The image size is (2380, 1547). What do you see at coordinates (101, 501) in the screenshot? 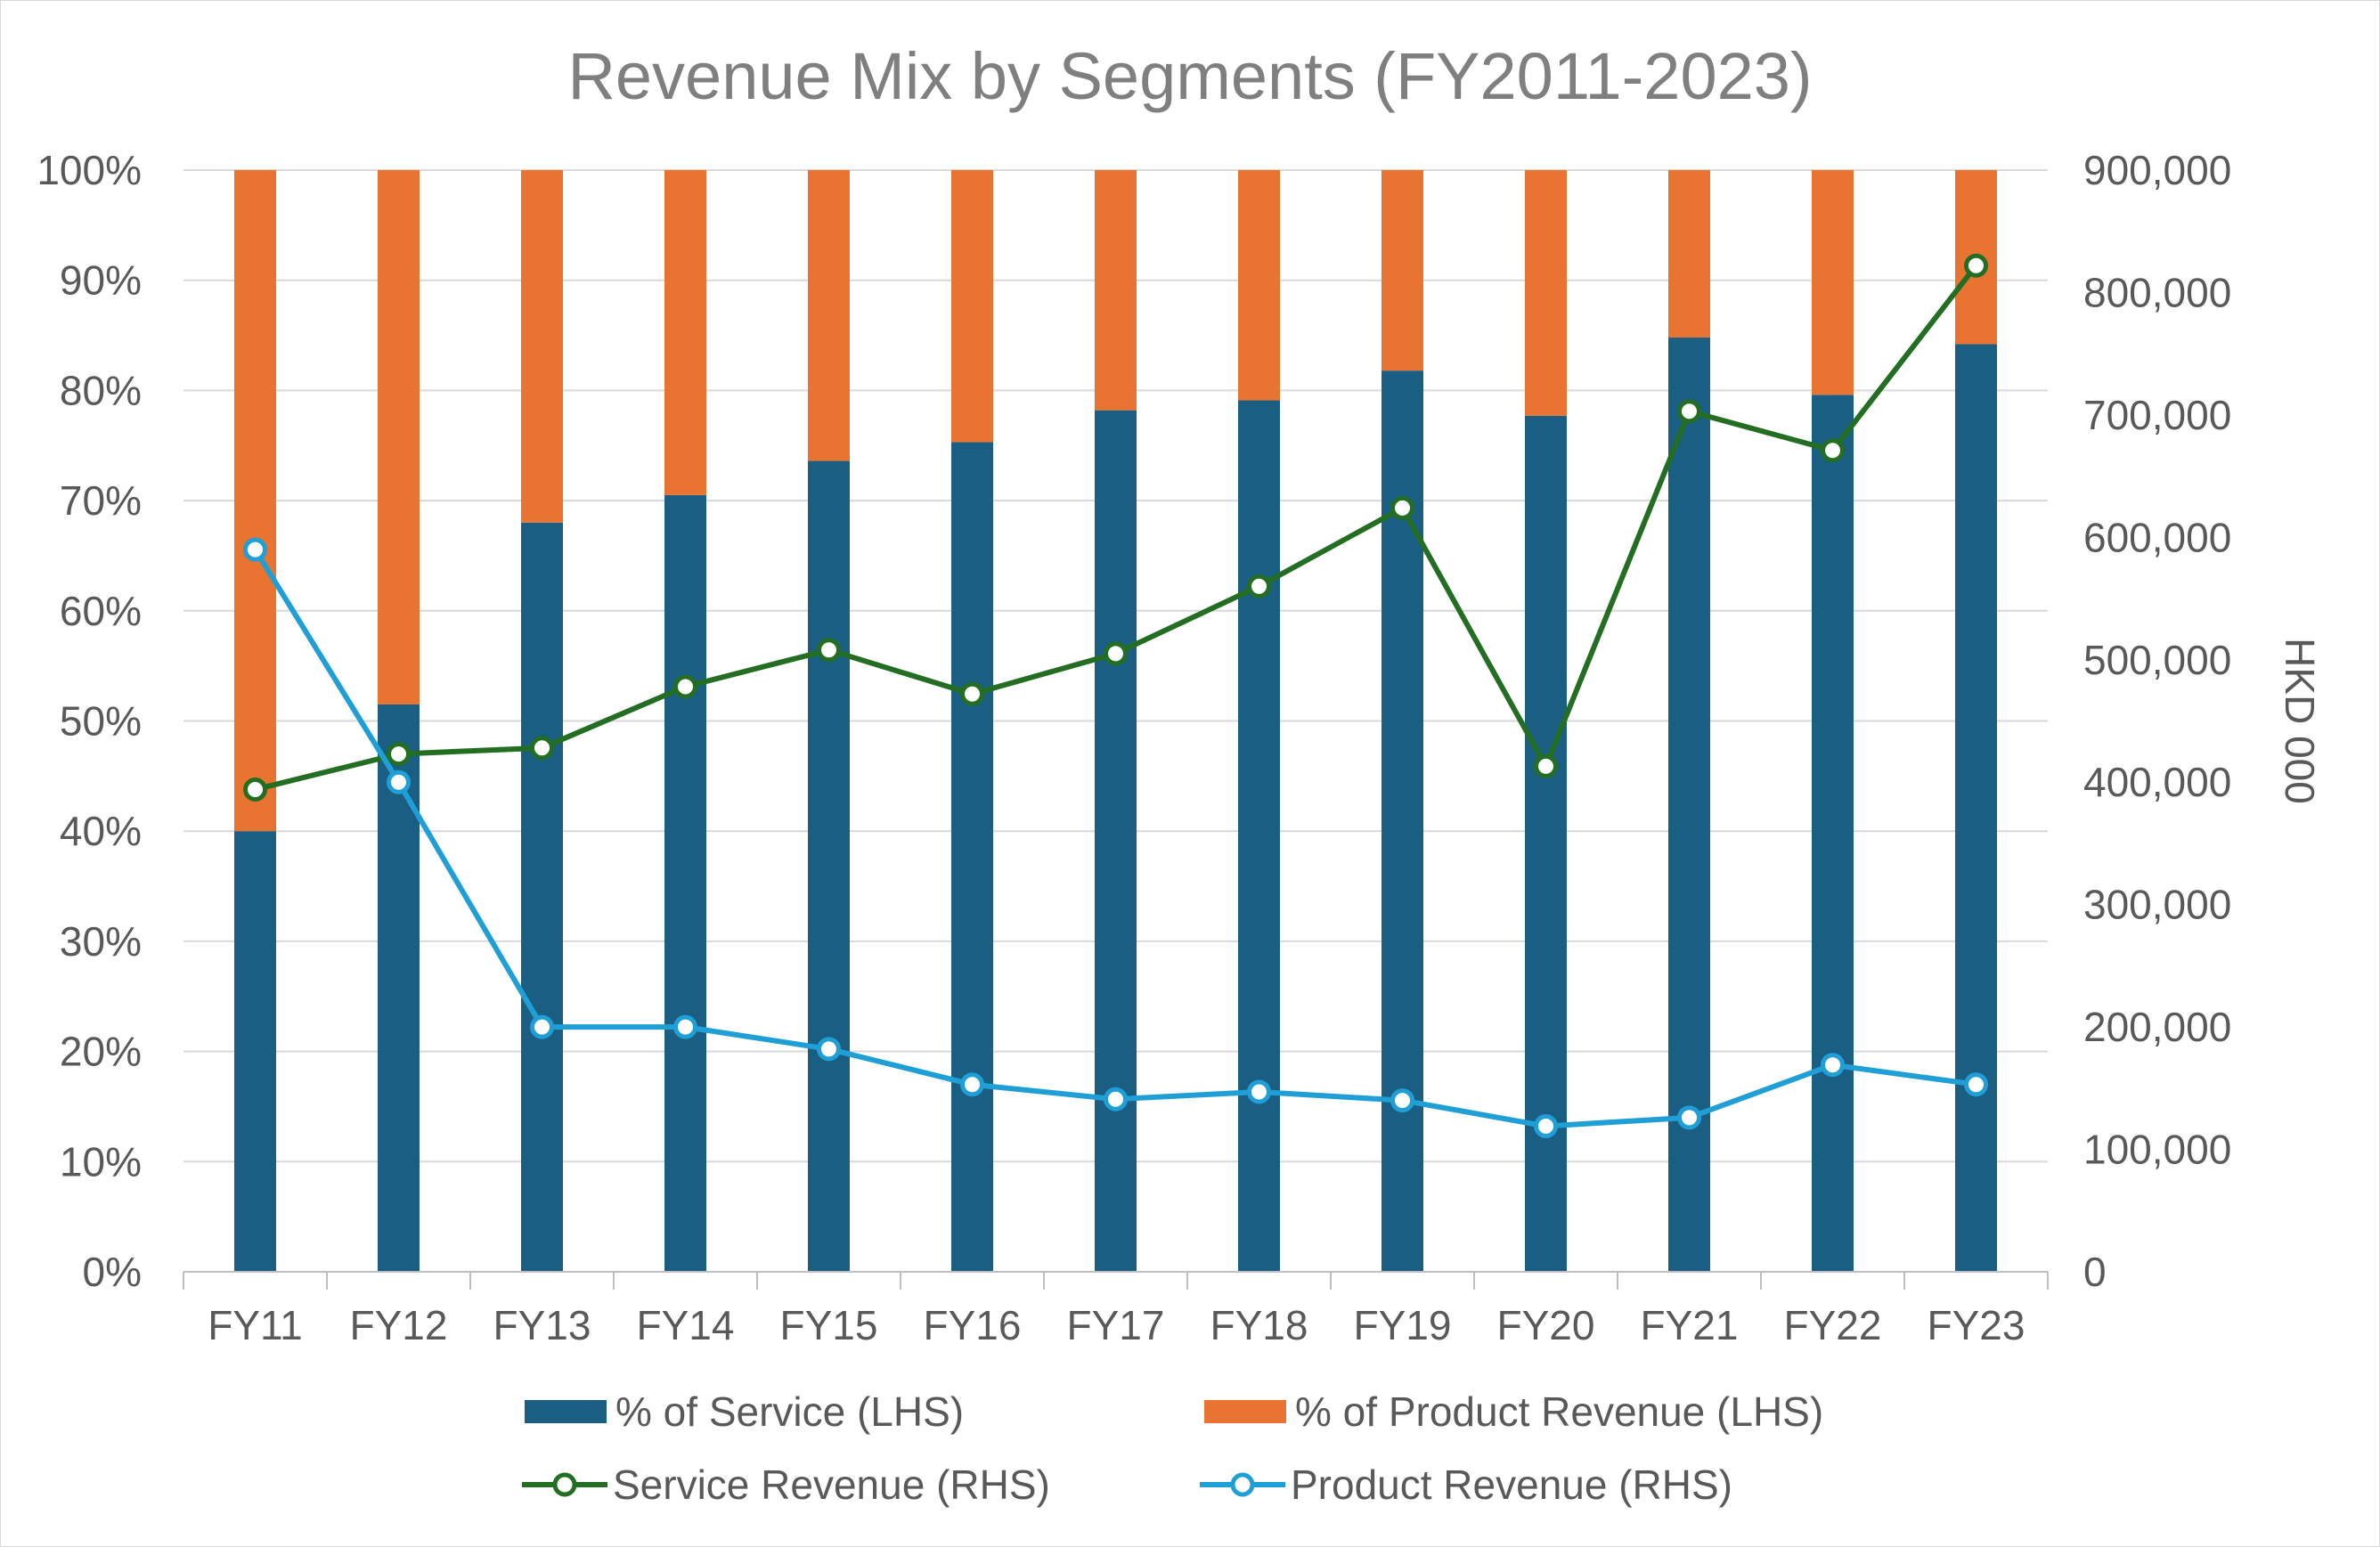
I see `left-tick-label: 70%` at bounding box center [101, 501].